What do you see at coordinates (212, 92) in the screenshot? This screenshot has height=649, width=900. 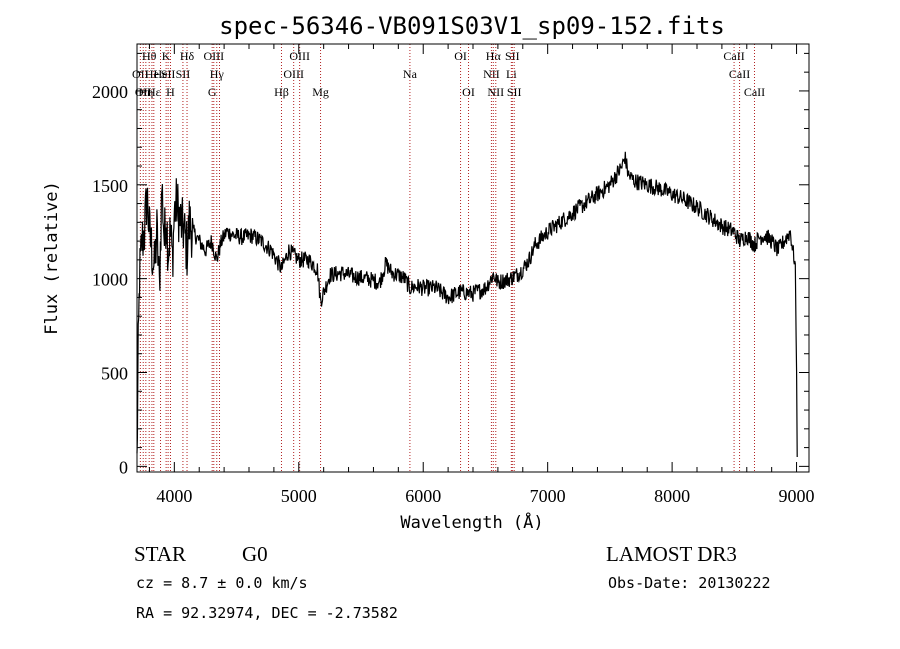 I see `line-label-12: G` at bounding box center [212, 92].